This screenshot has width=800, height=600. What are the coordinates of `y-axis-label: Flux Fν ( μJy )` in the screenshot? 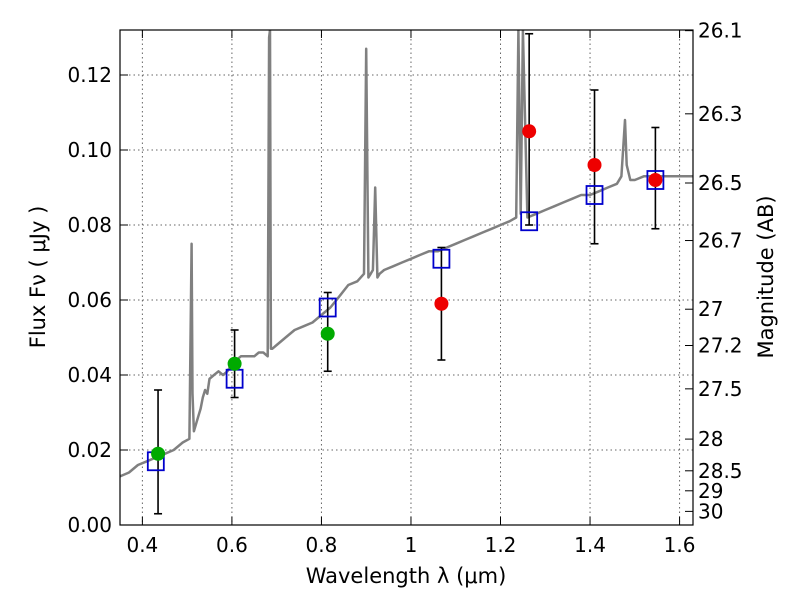 It's located at (38, 277).